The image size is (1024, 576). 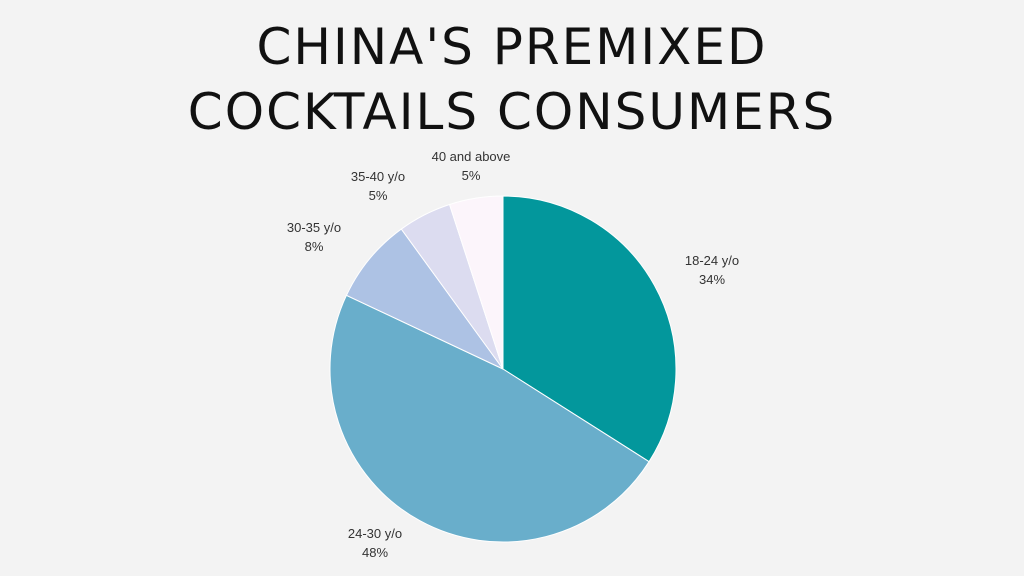 I want to click on slice-value-18-24-y-o: 34%, so click(x=712, y=279).